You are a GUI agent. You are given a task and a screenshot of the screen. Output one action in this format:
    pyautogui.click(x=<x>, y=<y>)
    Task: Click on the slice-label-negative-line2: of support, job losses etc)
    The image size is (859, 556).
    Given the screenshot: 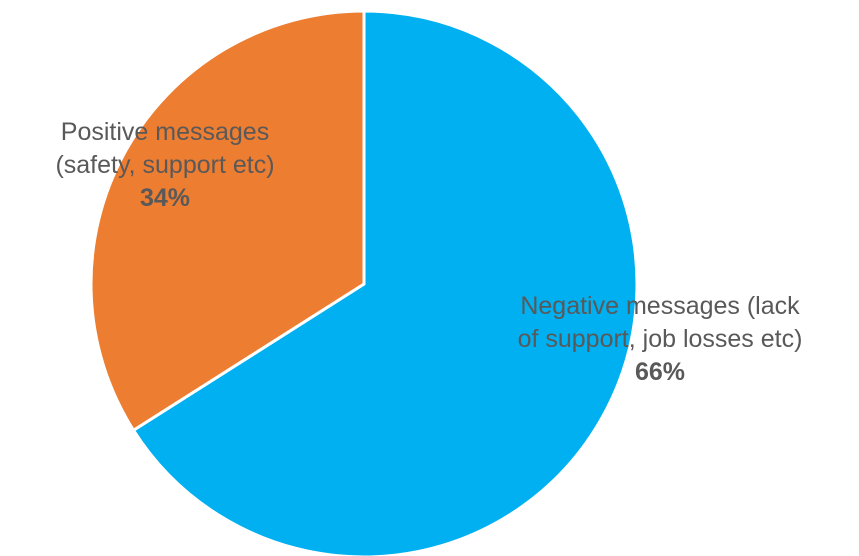 What is the action you would take?
    pyautogui.click(x=660, y=339)
    